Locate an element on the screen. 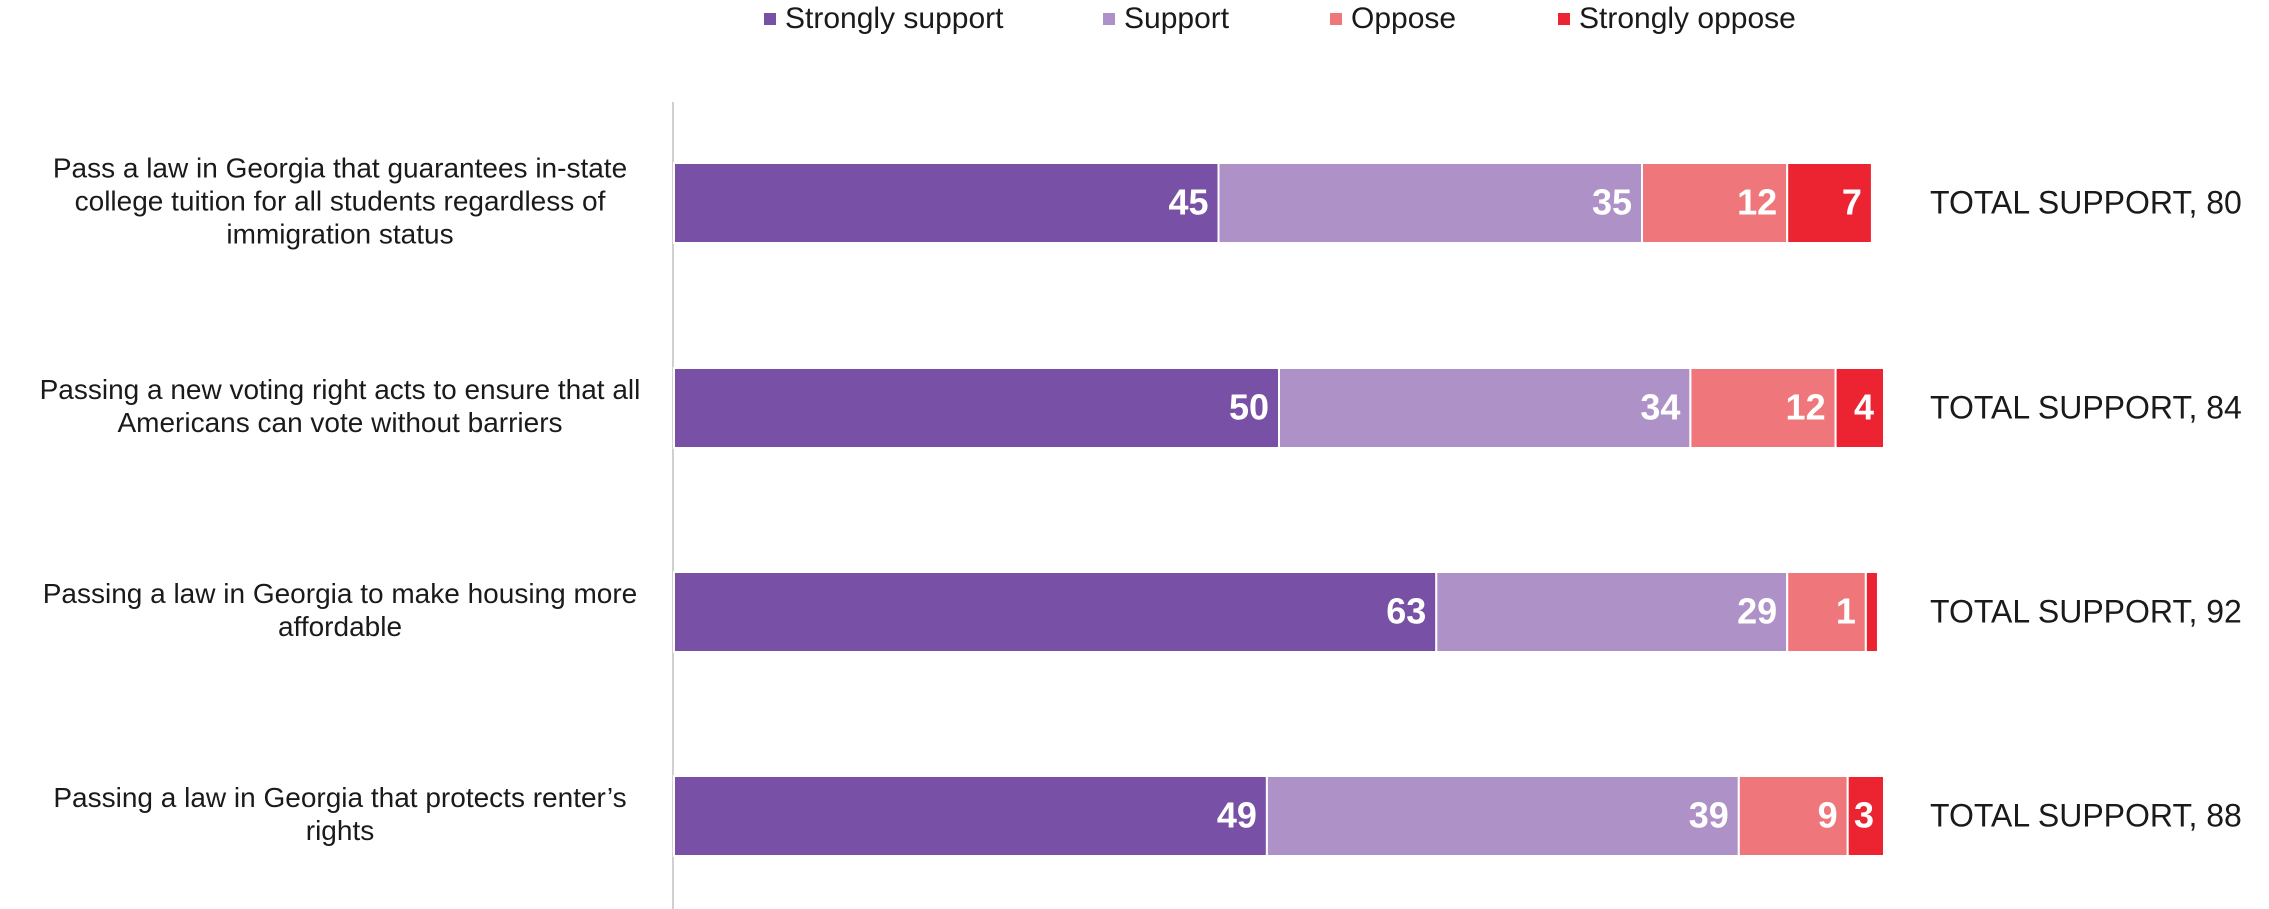 This screenshot has height=909, width=2269. total-support-label: TOTAL SUPPORT, 80 is located at coordinates (2086, 202).